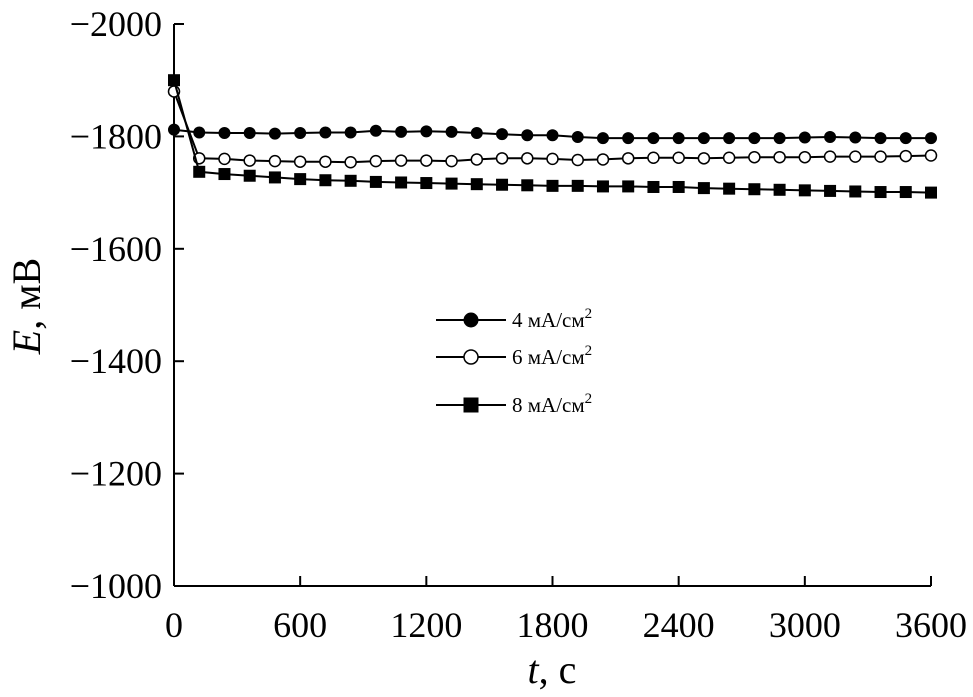 This screenshot has width=973, height=697. I want to click on x-axis-title: t, с, so click(552, 669).